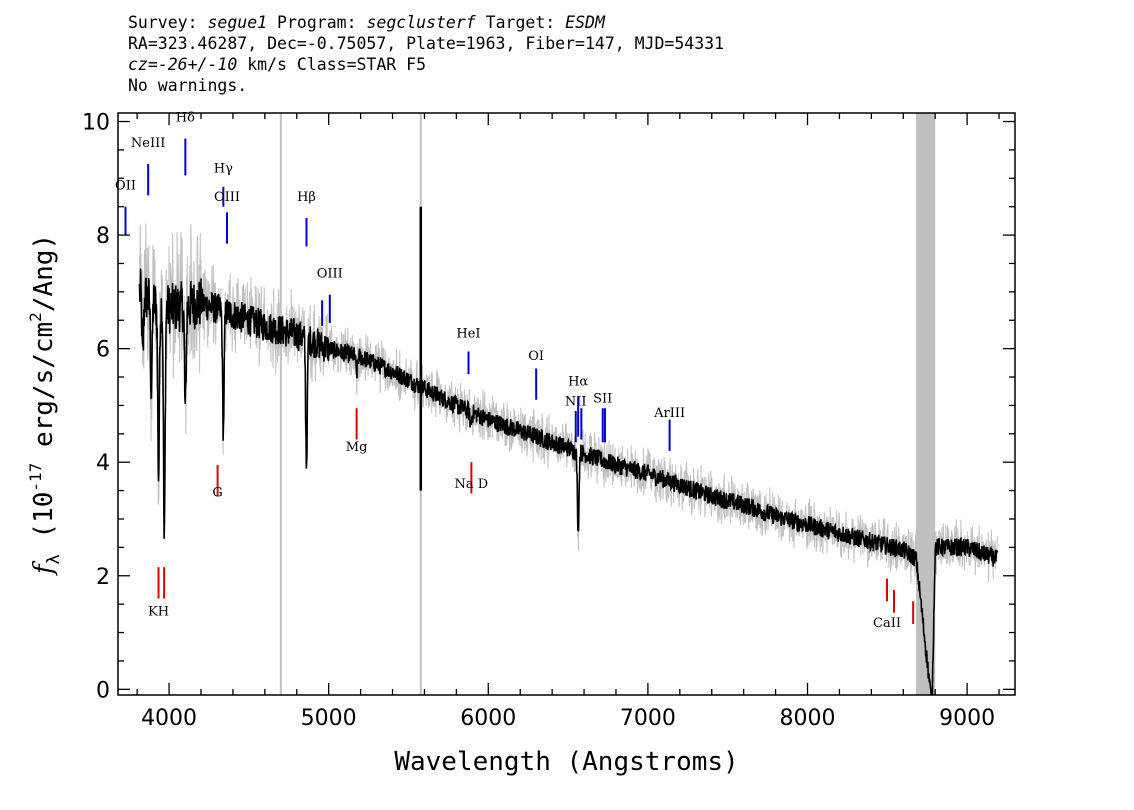 The height and width of the screenshot is (810, 1134). Describe the element at coordinates (185, 118) in the screenshot. I see `emission-label-Hδ: Hδ` at that location.